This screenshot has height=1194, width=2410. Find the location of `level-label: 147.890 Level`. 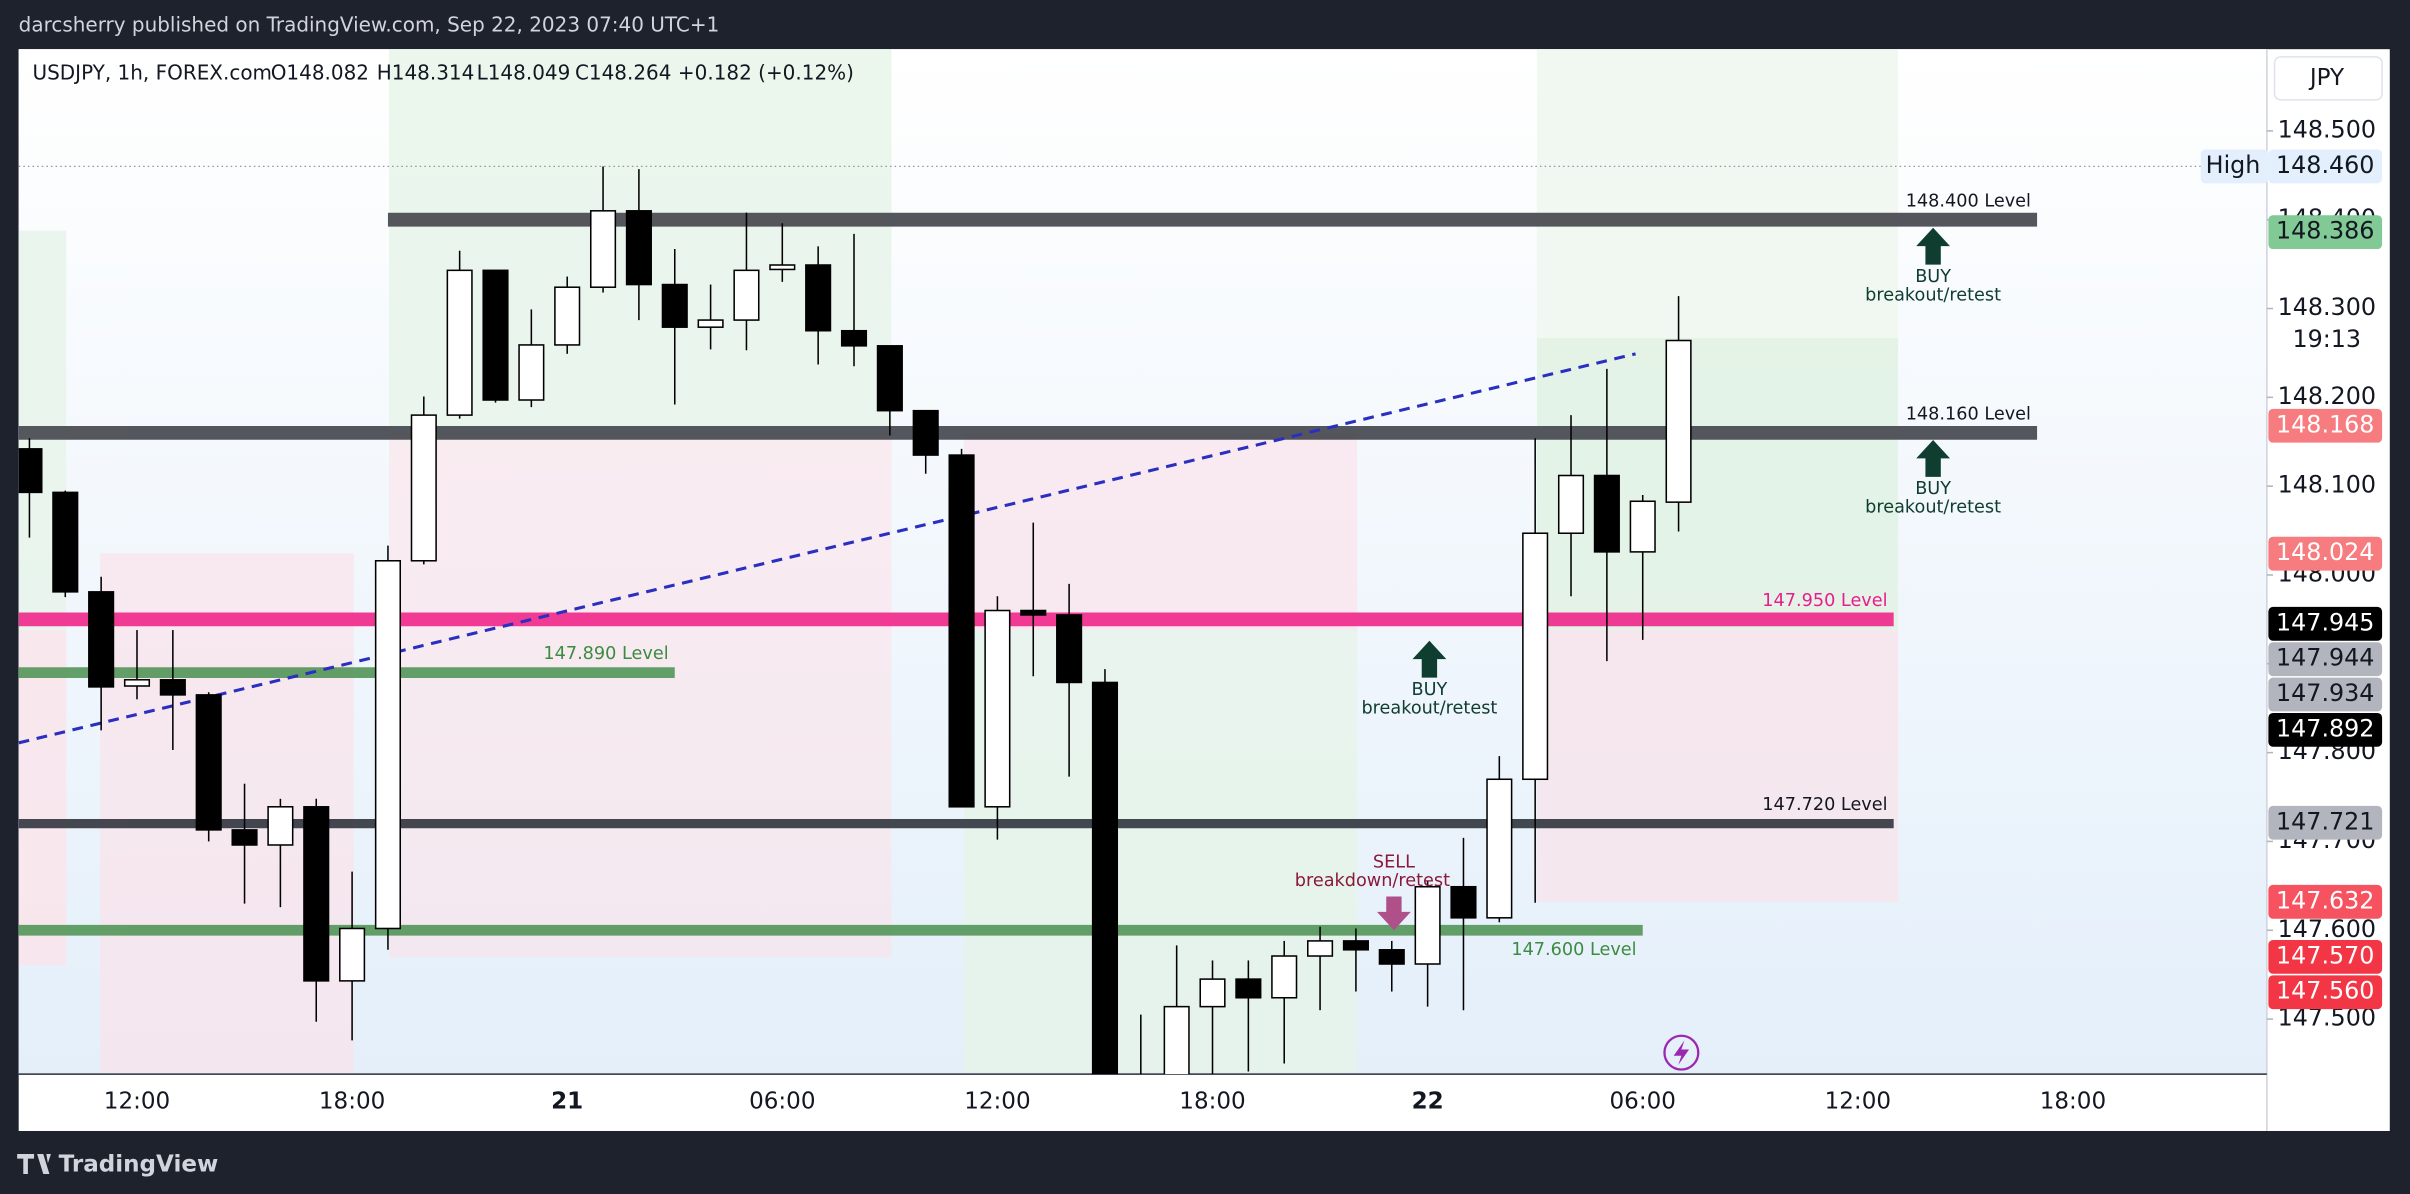

level-label: 147.890 Level is located at coordinates (605, 654).